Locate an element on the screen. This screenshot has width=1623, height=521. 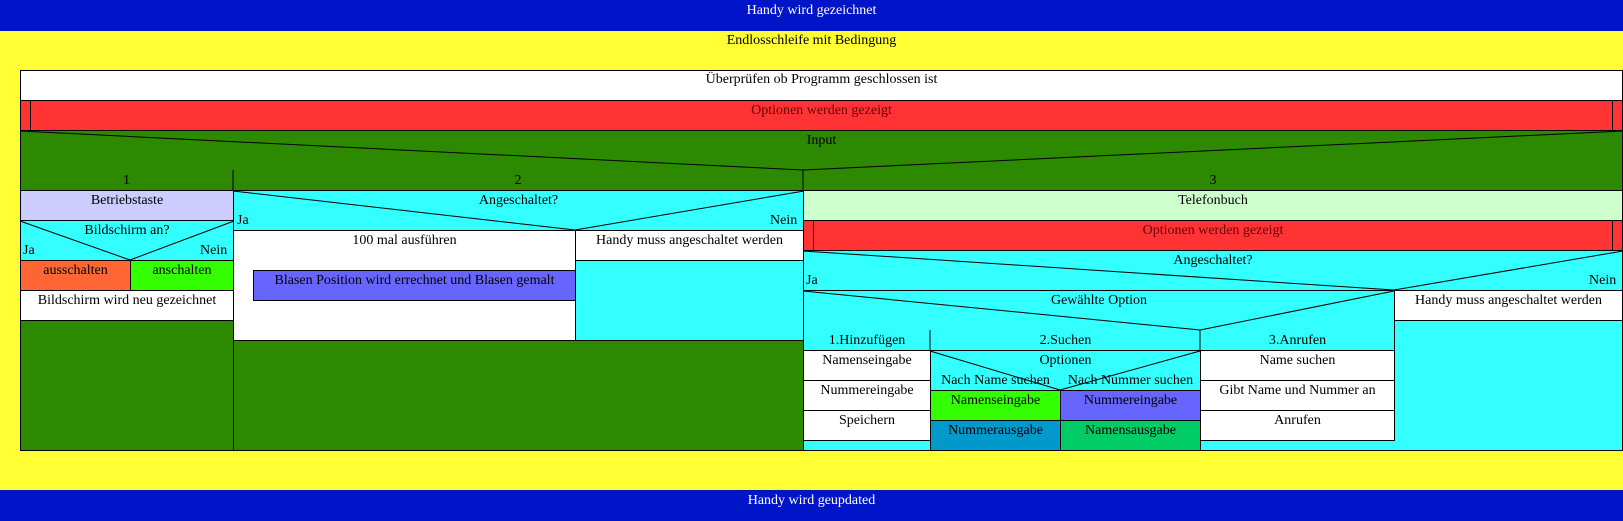
call-step-1-box is located at coordinates (1297, 365).